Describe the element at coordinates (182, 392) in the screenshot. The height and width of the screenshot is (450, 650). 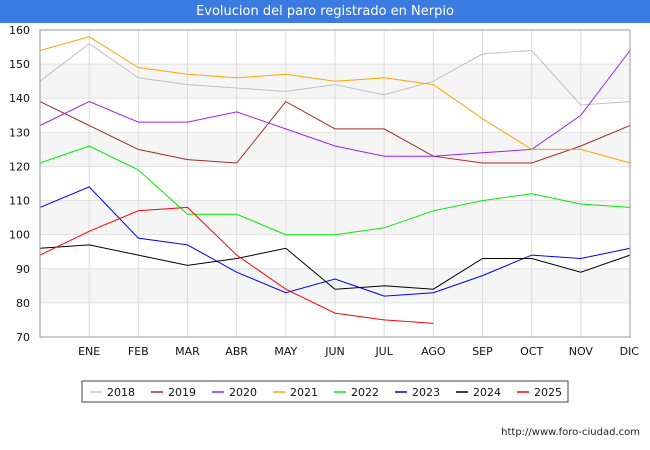
I see `legend-label-2019: 2019` at that location.